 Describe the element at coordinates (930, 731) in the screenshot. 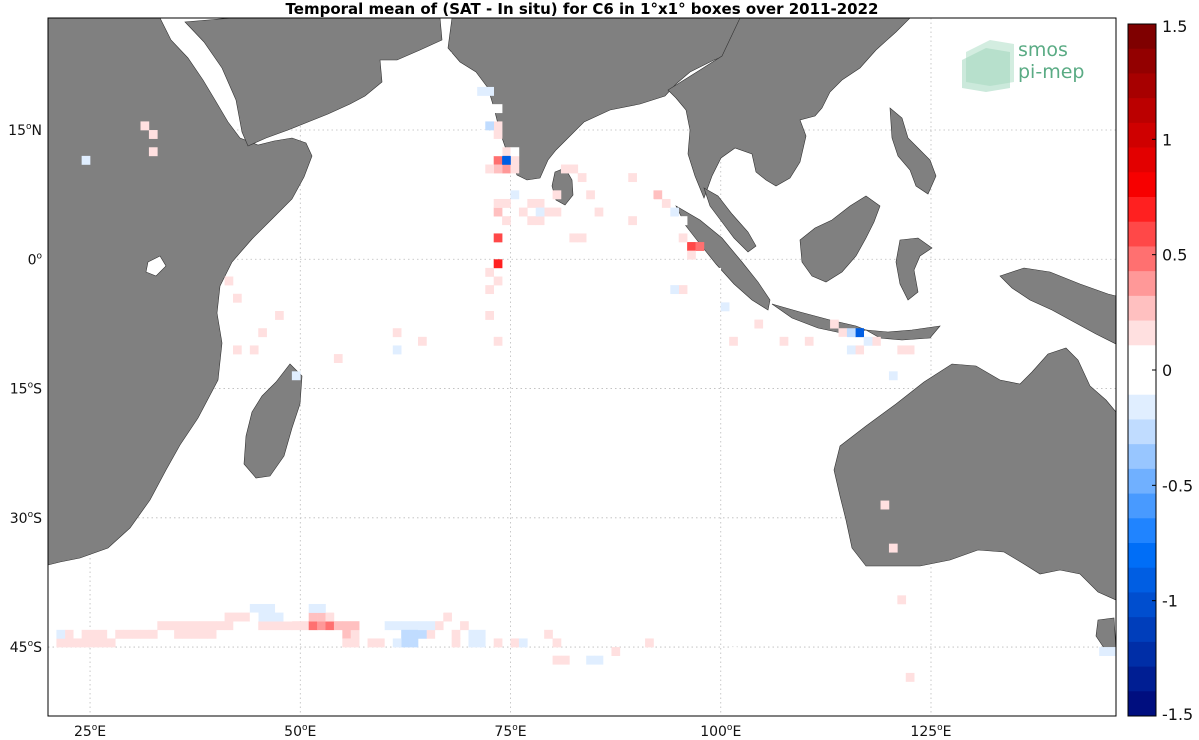

I see `lon-tick-label: 125oE` at that location.